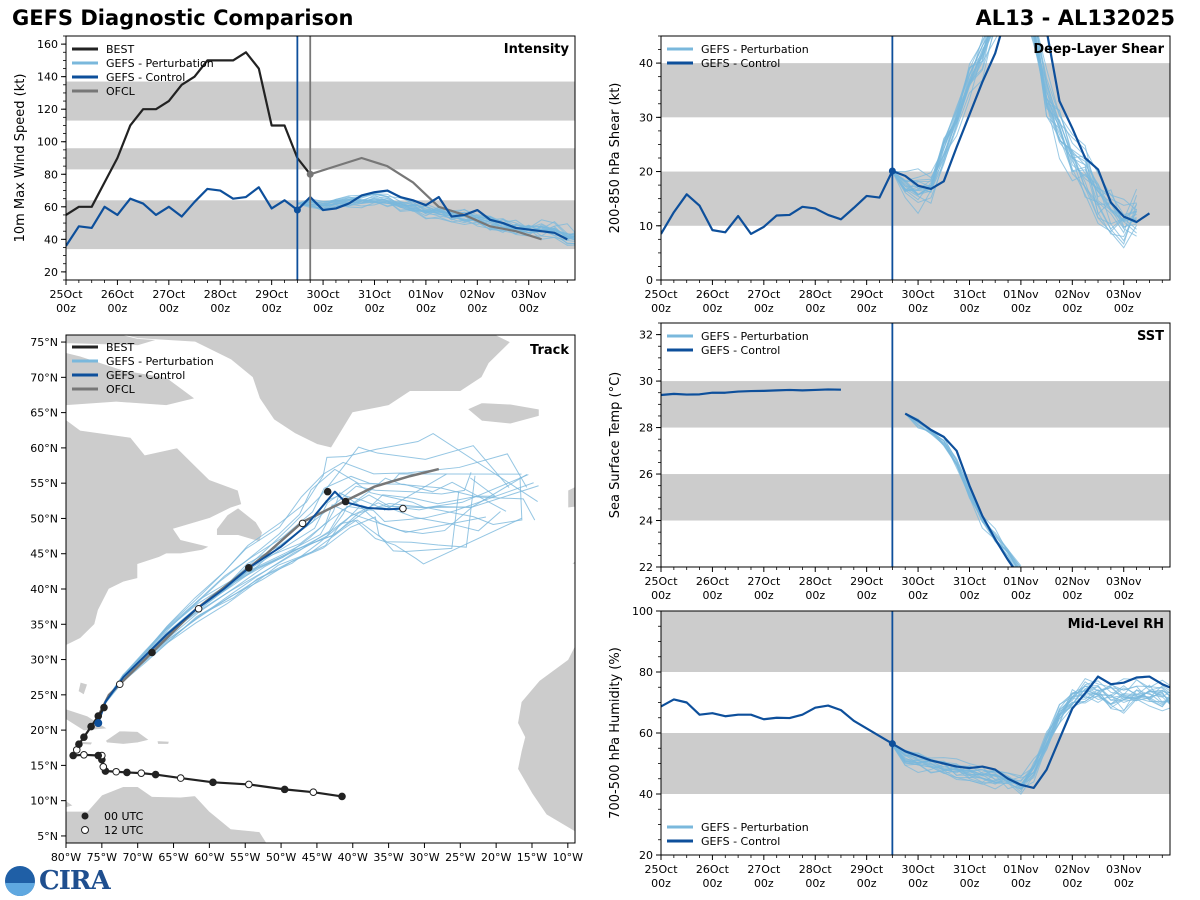  I want to click on track-ytick-label: 55°N, so click(44, 483).